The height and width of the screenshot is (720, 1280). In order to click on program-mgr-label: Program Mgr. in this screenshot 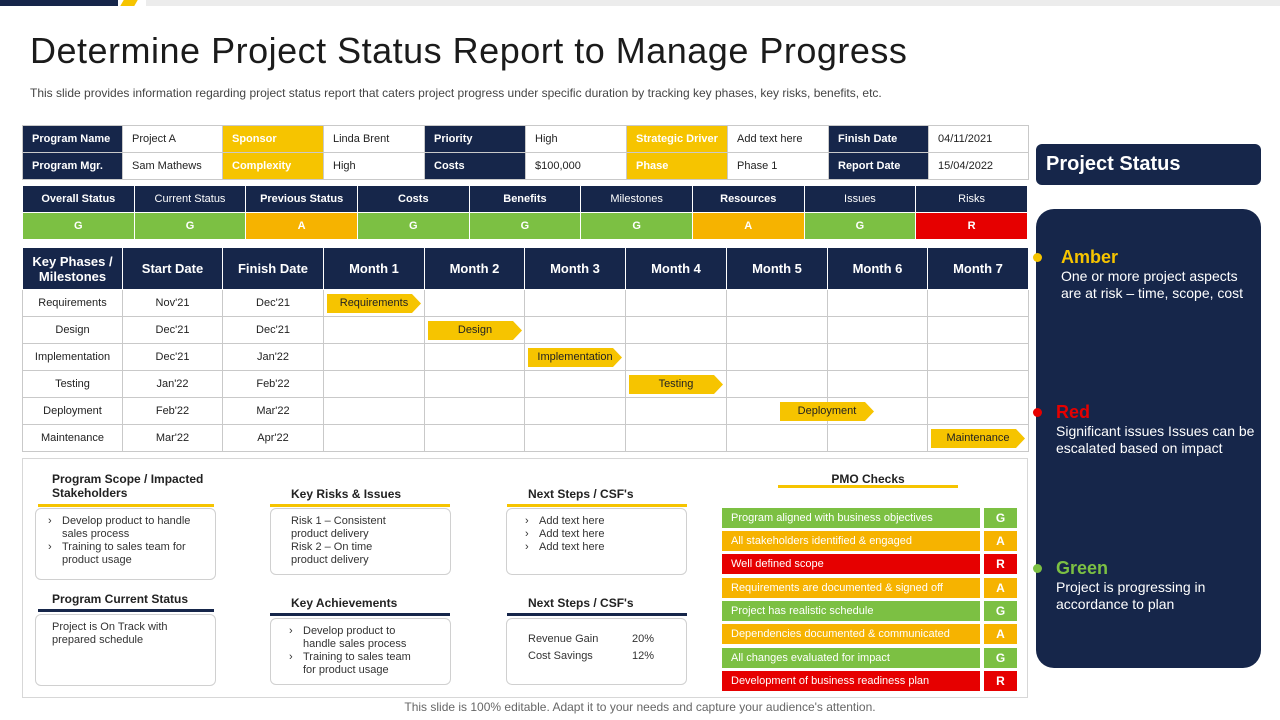, I will do `click(72, 166)`.